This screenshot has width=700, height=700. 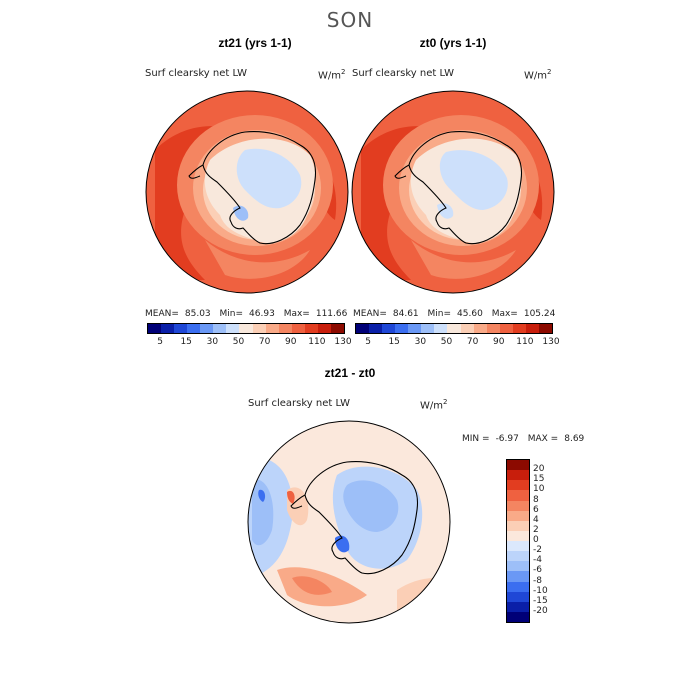 What do you see at coordinates (264, 342) in the screenshot?
I see `panel1-colorbar-tick: 70` at bounding box center [264, 342].